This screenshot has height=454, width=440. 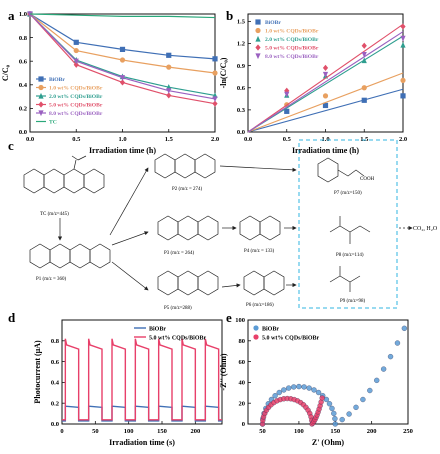 What do you see at coordinates (260, 305) in the screenshot?
I see `label-p6: P6 (m/z=186)` at bounding box center [260, 305].